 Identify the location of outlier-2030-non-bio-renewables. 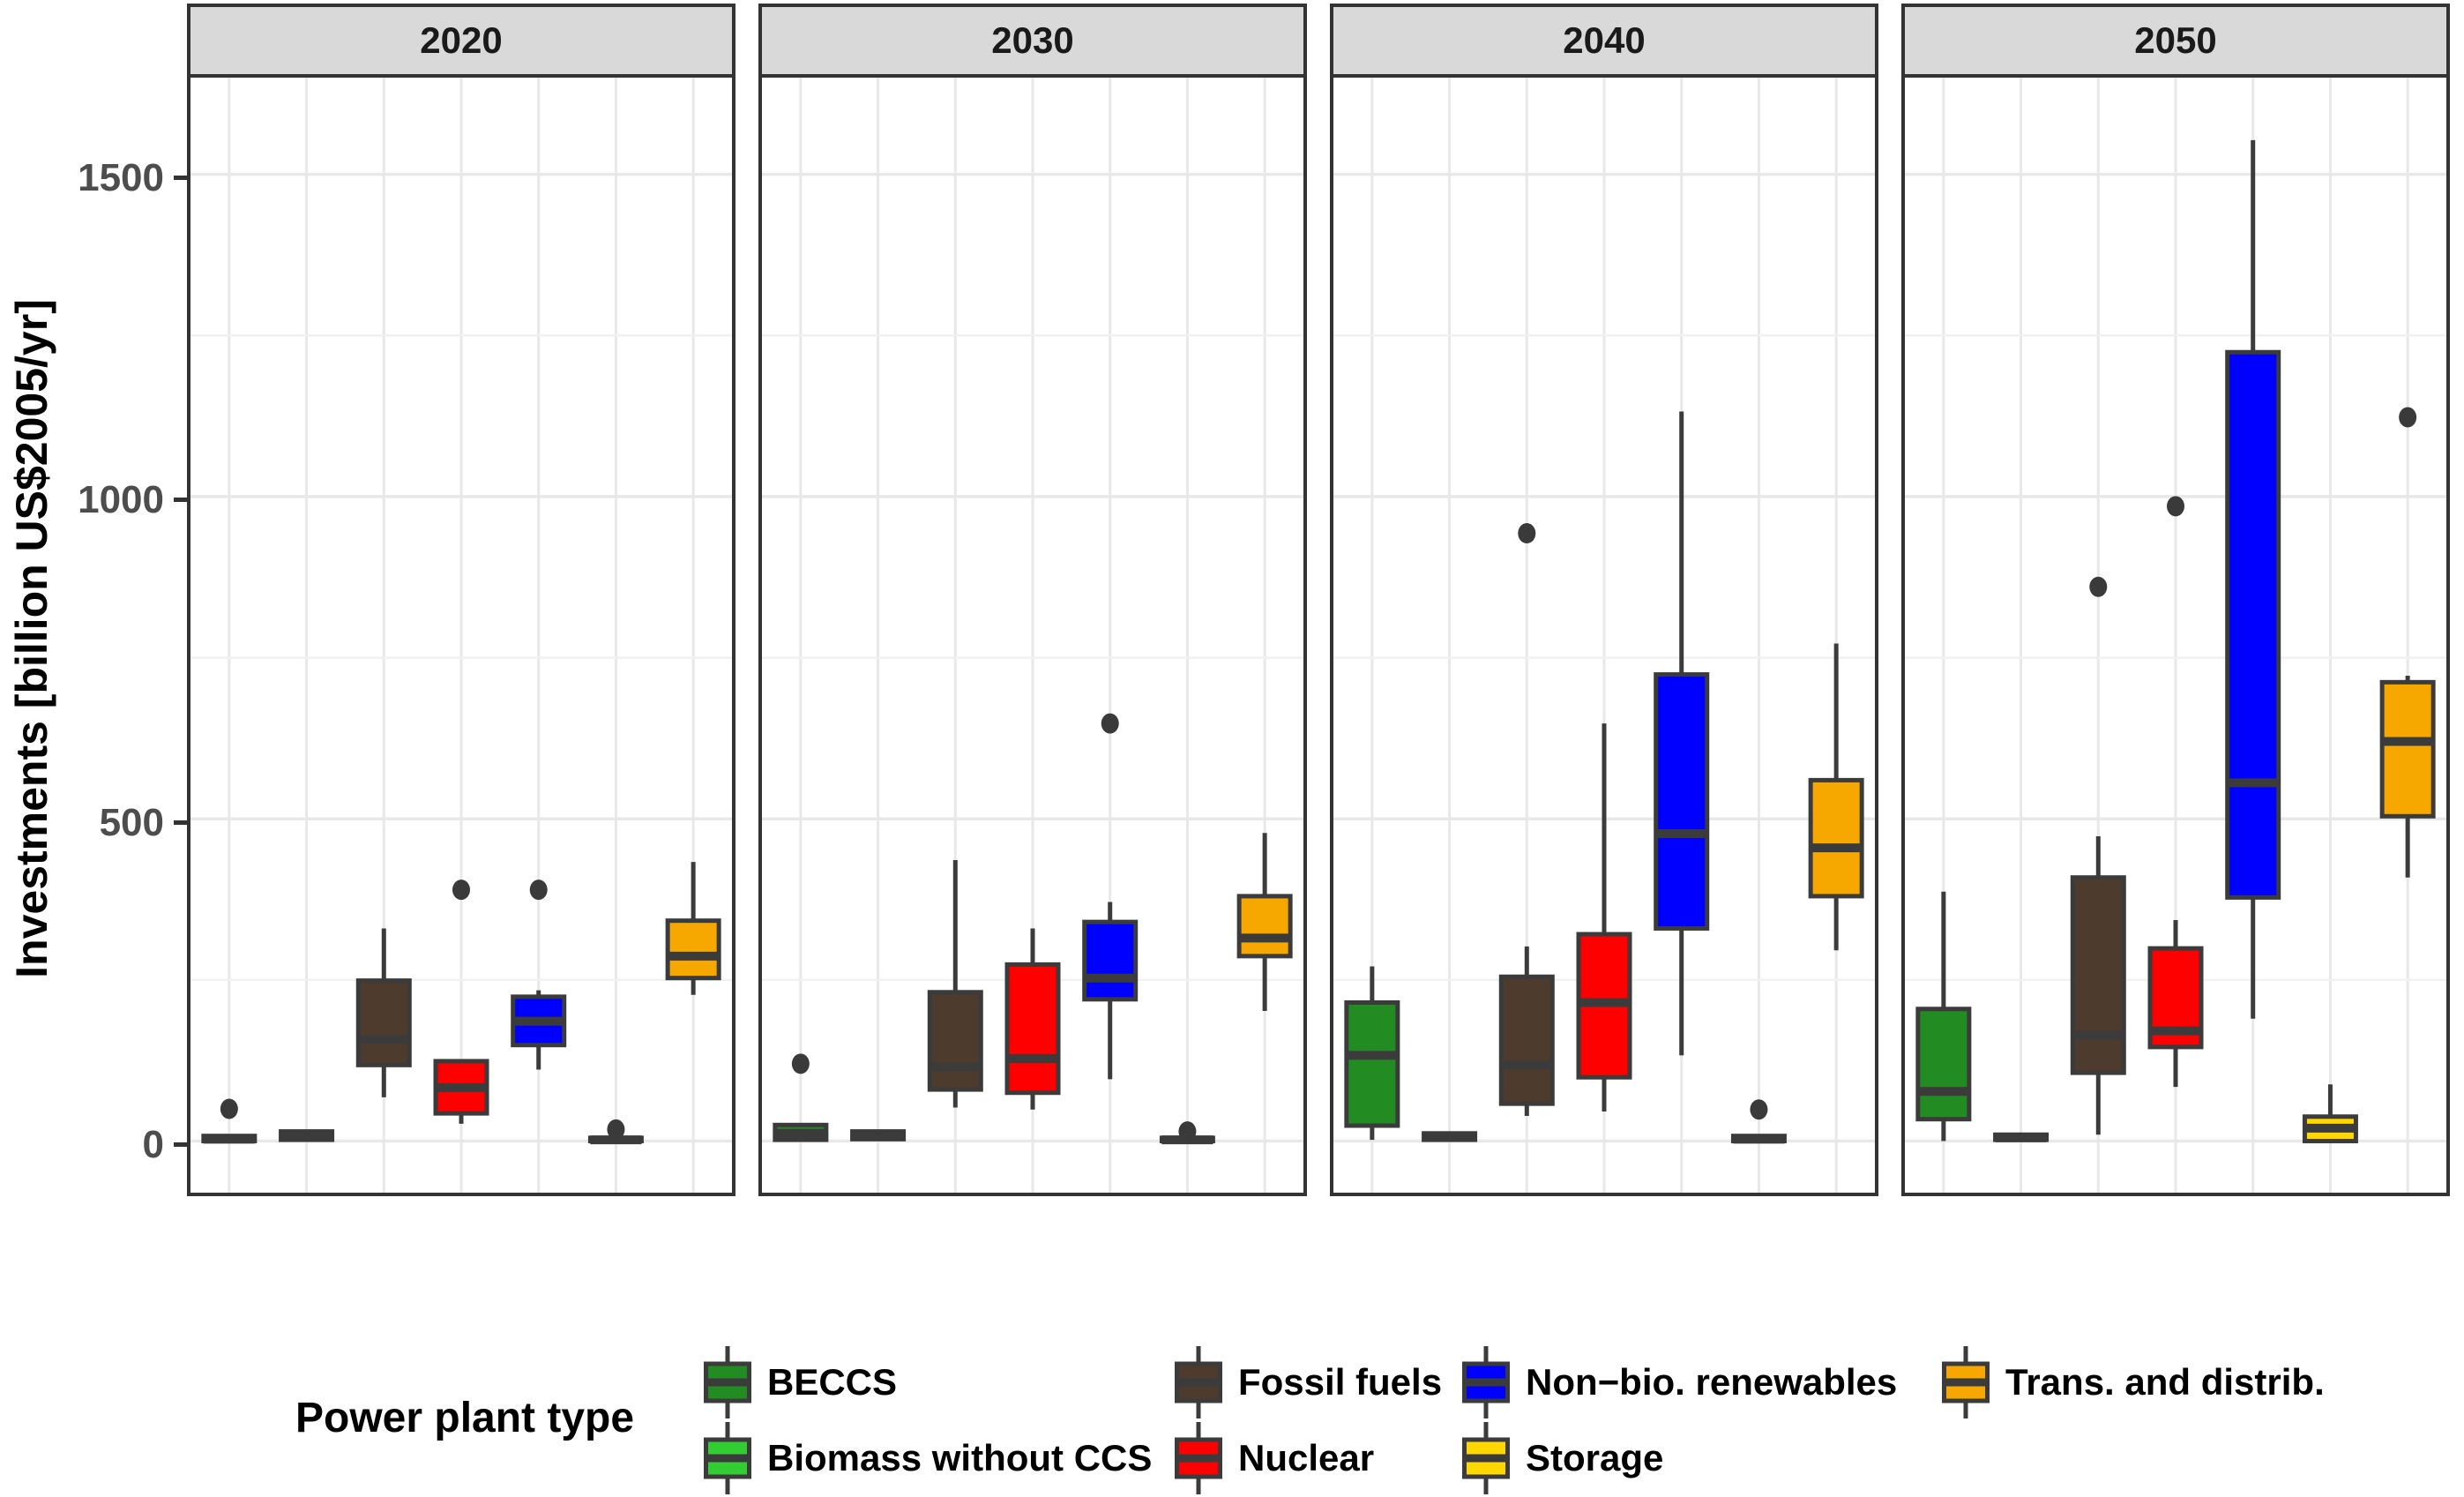
(1110, 723).